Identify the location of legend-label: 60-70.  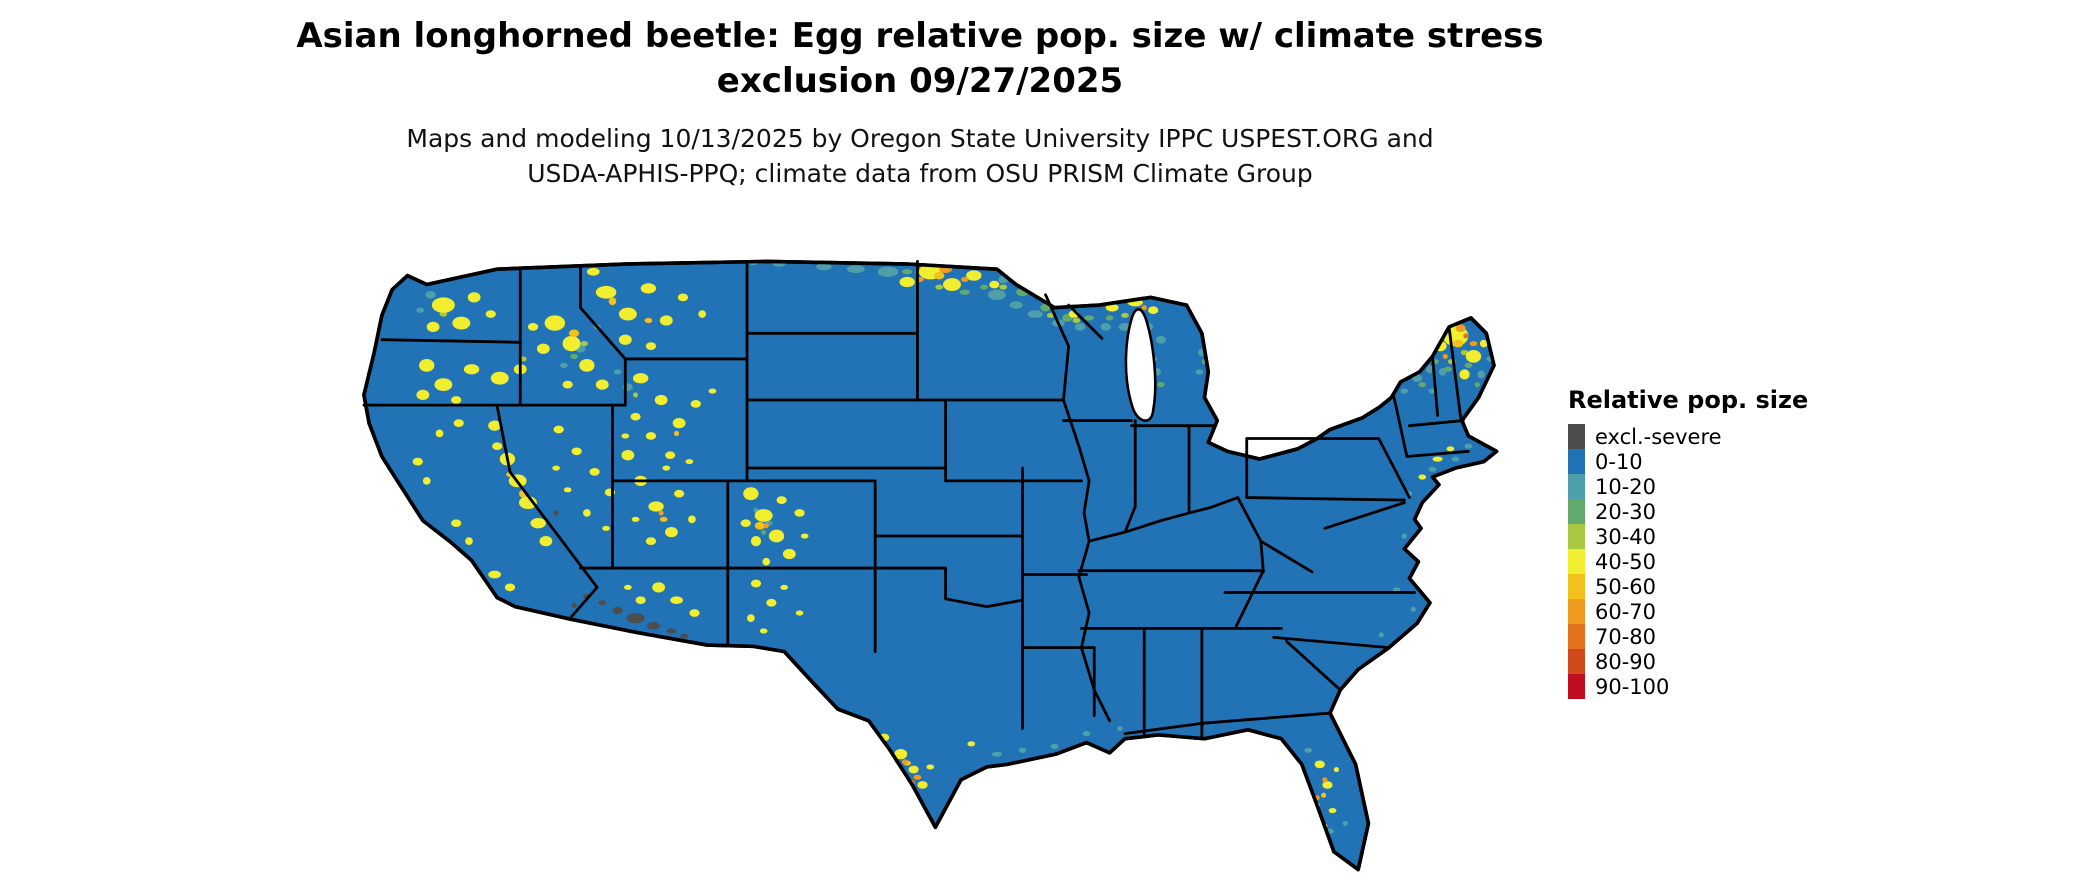
(1626, 611).